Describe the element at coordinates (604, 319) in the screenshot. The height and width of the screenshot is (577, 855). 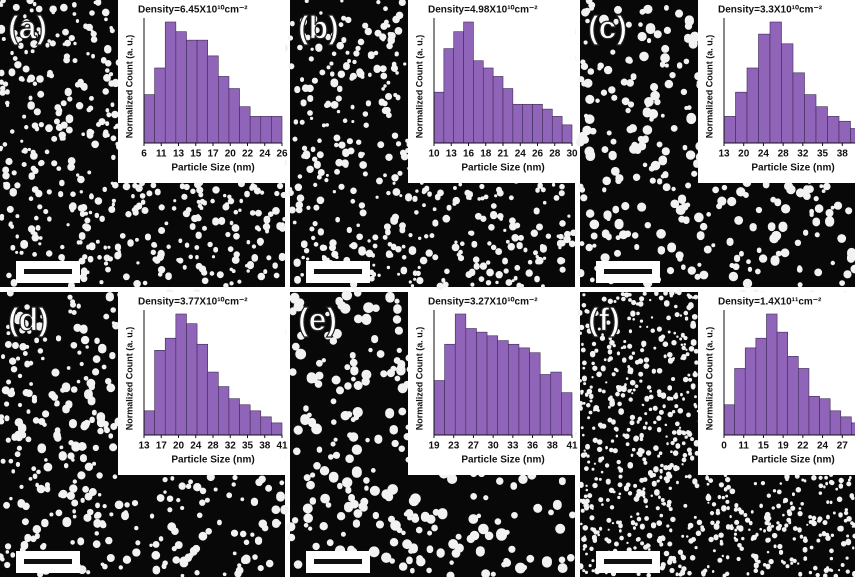
I see `panel-label: (f)` at that location.